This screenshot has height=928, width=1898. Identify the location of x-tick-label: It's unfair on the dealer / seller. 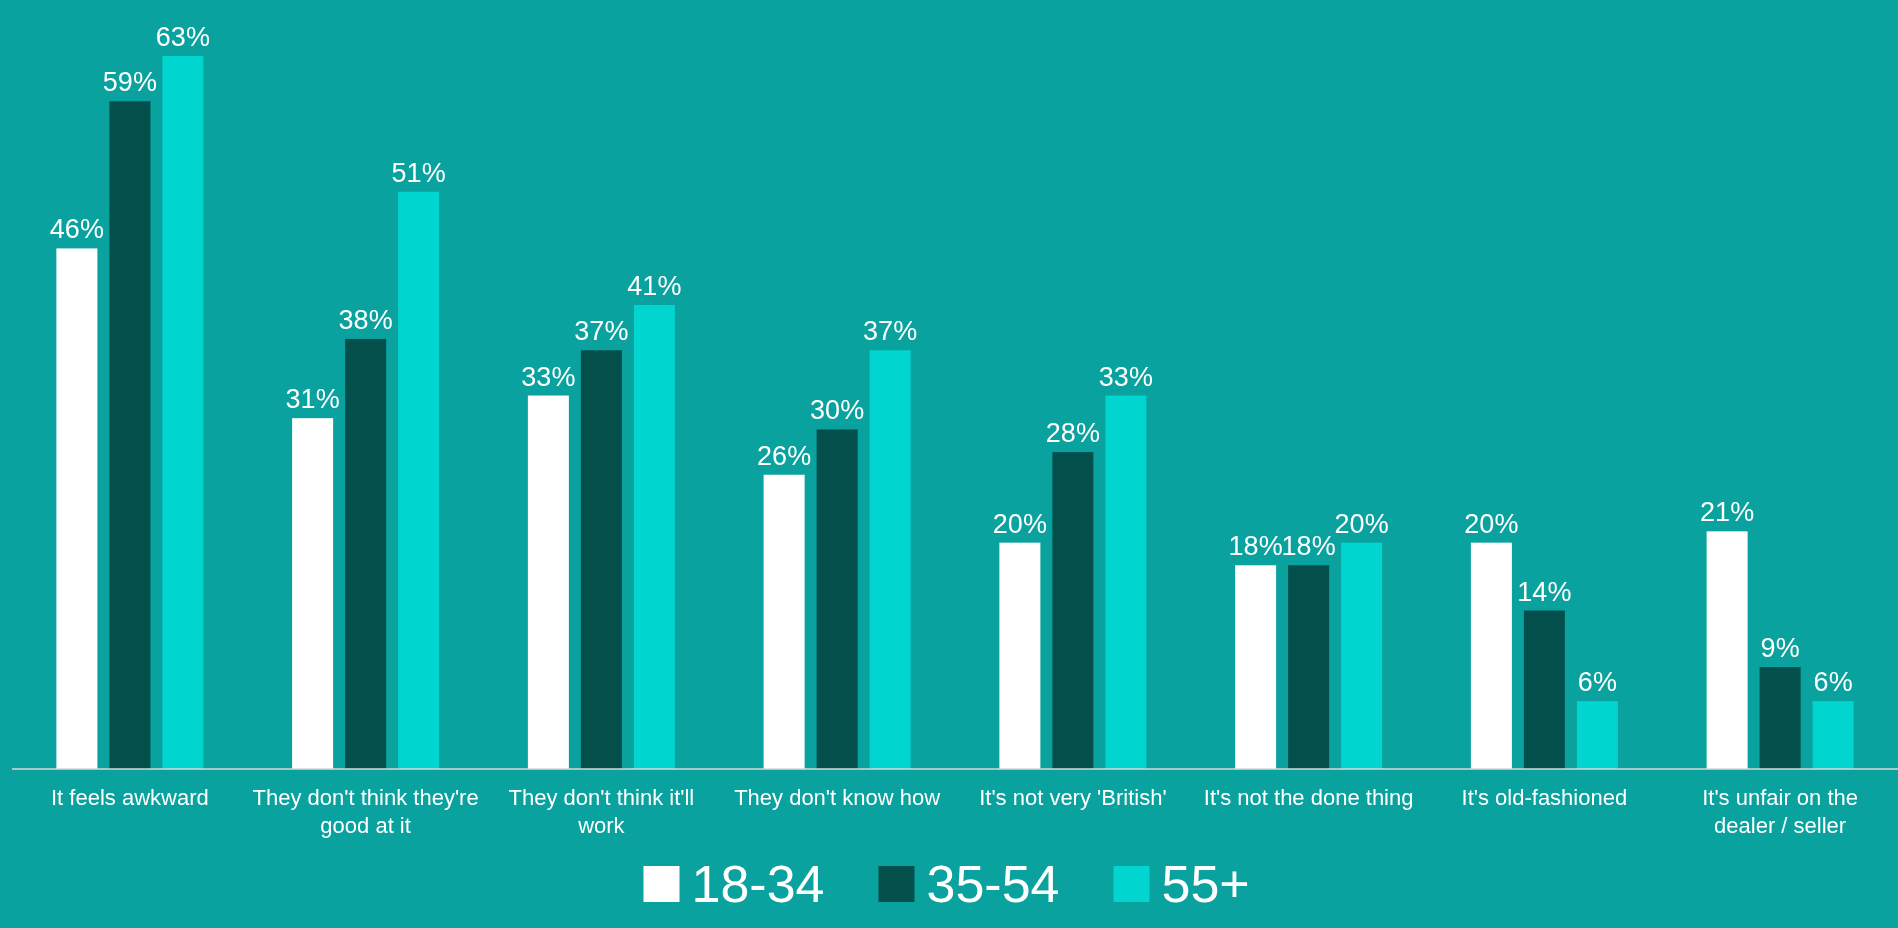
(1780, 811).